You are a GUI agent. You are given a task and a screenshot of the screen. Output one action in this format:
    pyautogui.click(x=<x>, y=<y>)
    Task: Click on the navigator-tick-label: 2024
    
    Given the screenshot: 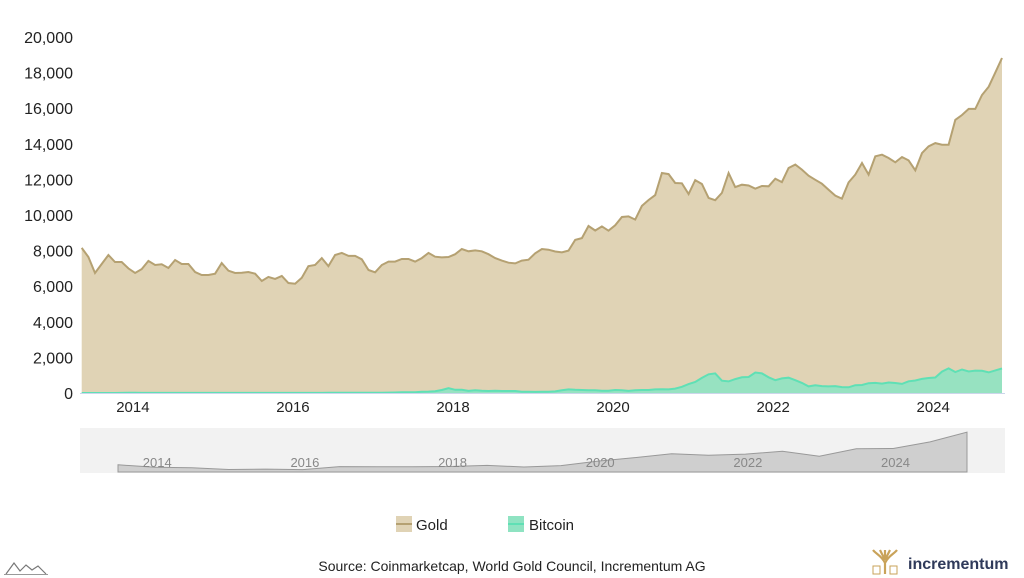 What is the action you would take?
    pyautogui.click(x=895, y=462)
    